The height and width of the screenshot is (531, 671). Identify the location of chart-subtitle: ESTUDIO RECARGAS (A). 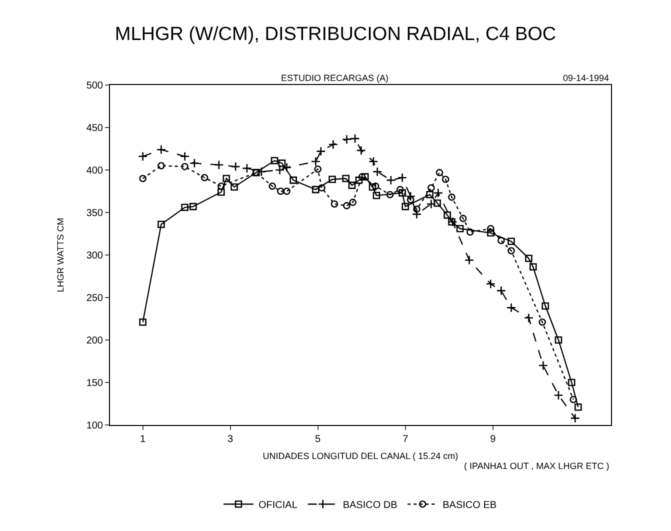
(335, 78).